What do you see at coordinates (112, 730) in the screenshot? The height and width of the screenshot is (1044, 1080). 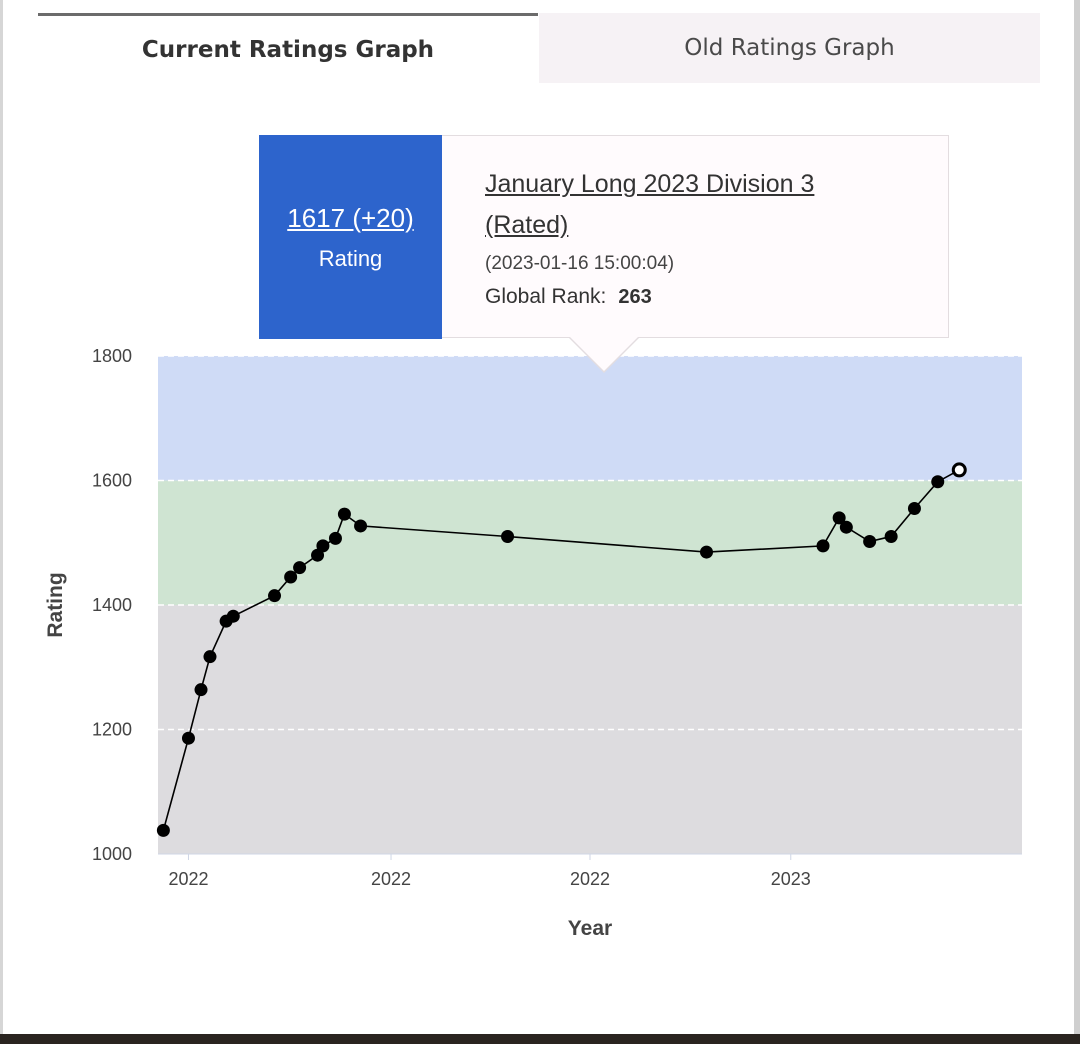 I see `y-tick-label-1: 1200` at bounding box center [112, 730].